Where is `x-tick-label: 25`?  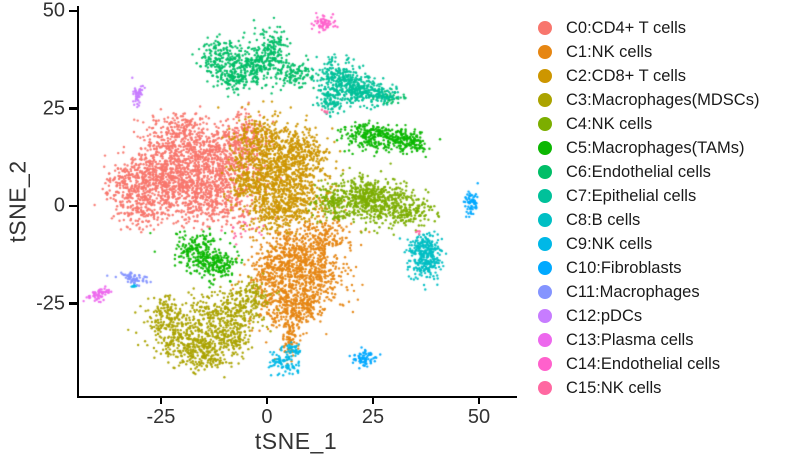 x-tick-label: 25 is located at coordinates (373, 417).